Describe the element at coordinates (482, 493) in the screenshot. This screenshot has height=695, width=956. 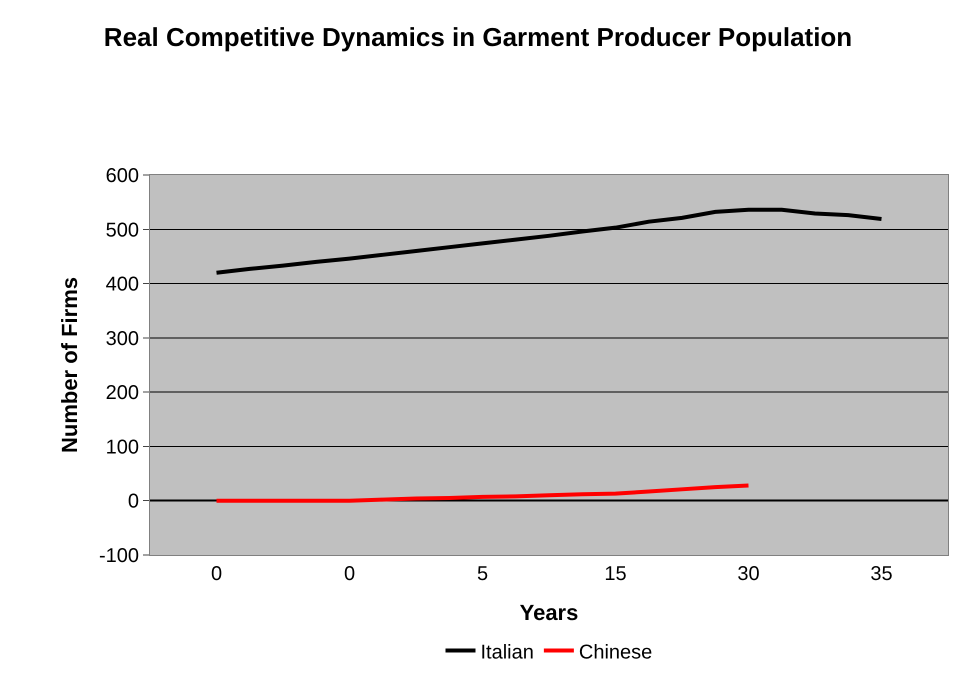
I see `line-series` at that location.